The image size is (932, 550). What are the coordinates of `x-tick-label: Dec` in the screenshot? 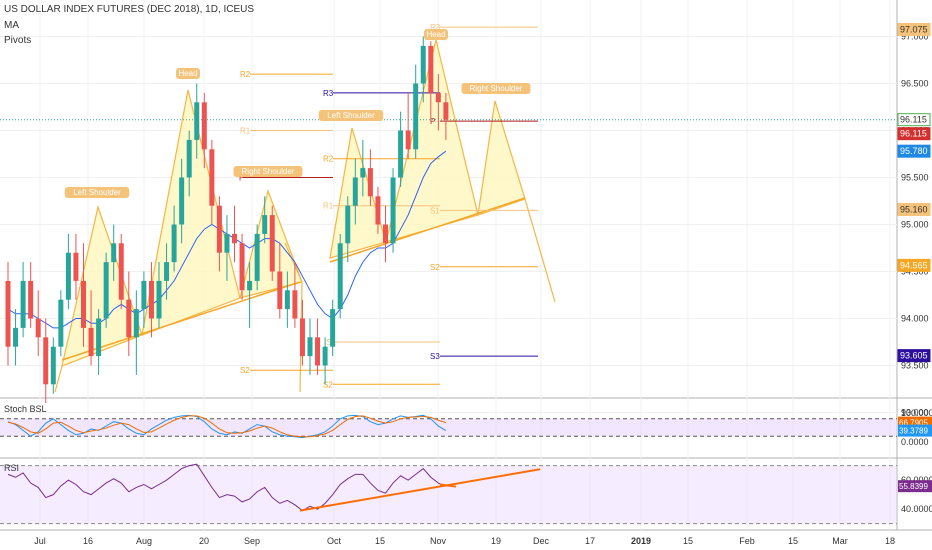 It's located at (541, 541).